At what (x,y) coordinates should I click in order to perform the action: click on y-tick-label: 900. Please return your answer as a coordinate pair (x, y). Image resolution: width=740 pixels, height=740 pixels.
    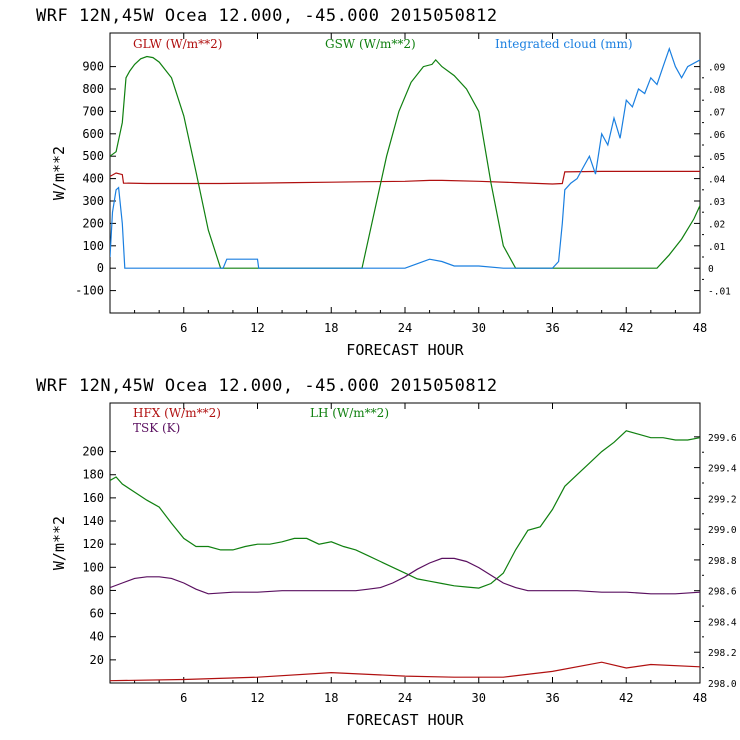
    Looking at the image, I should click on (93, 67).